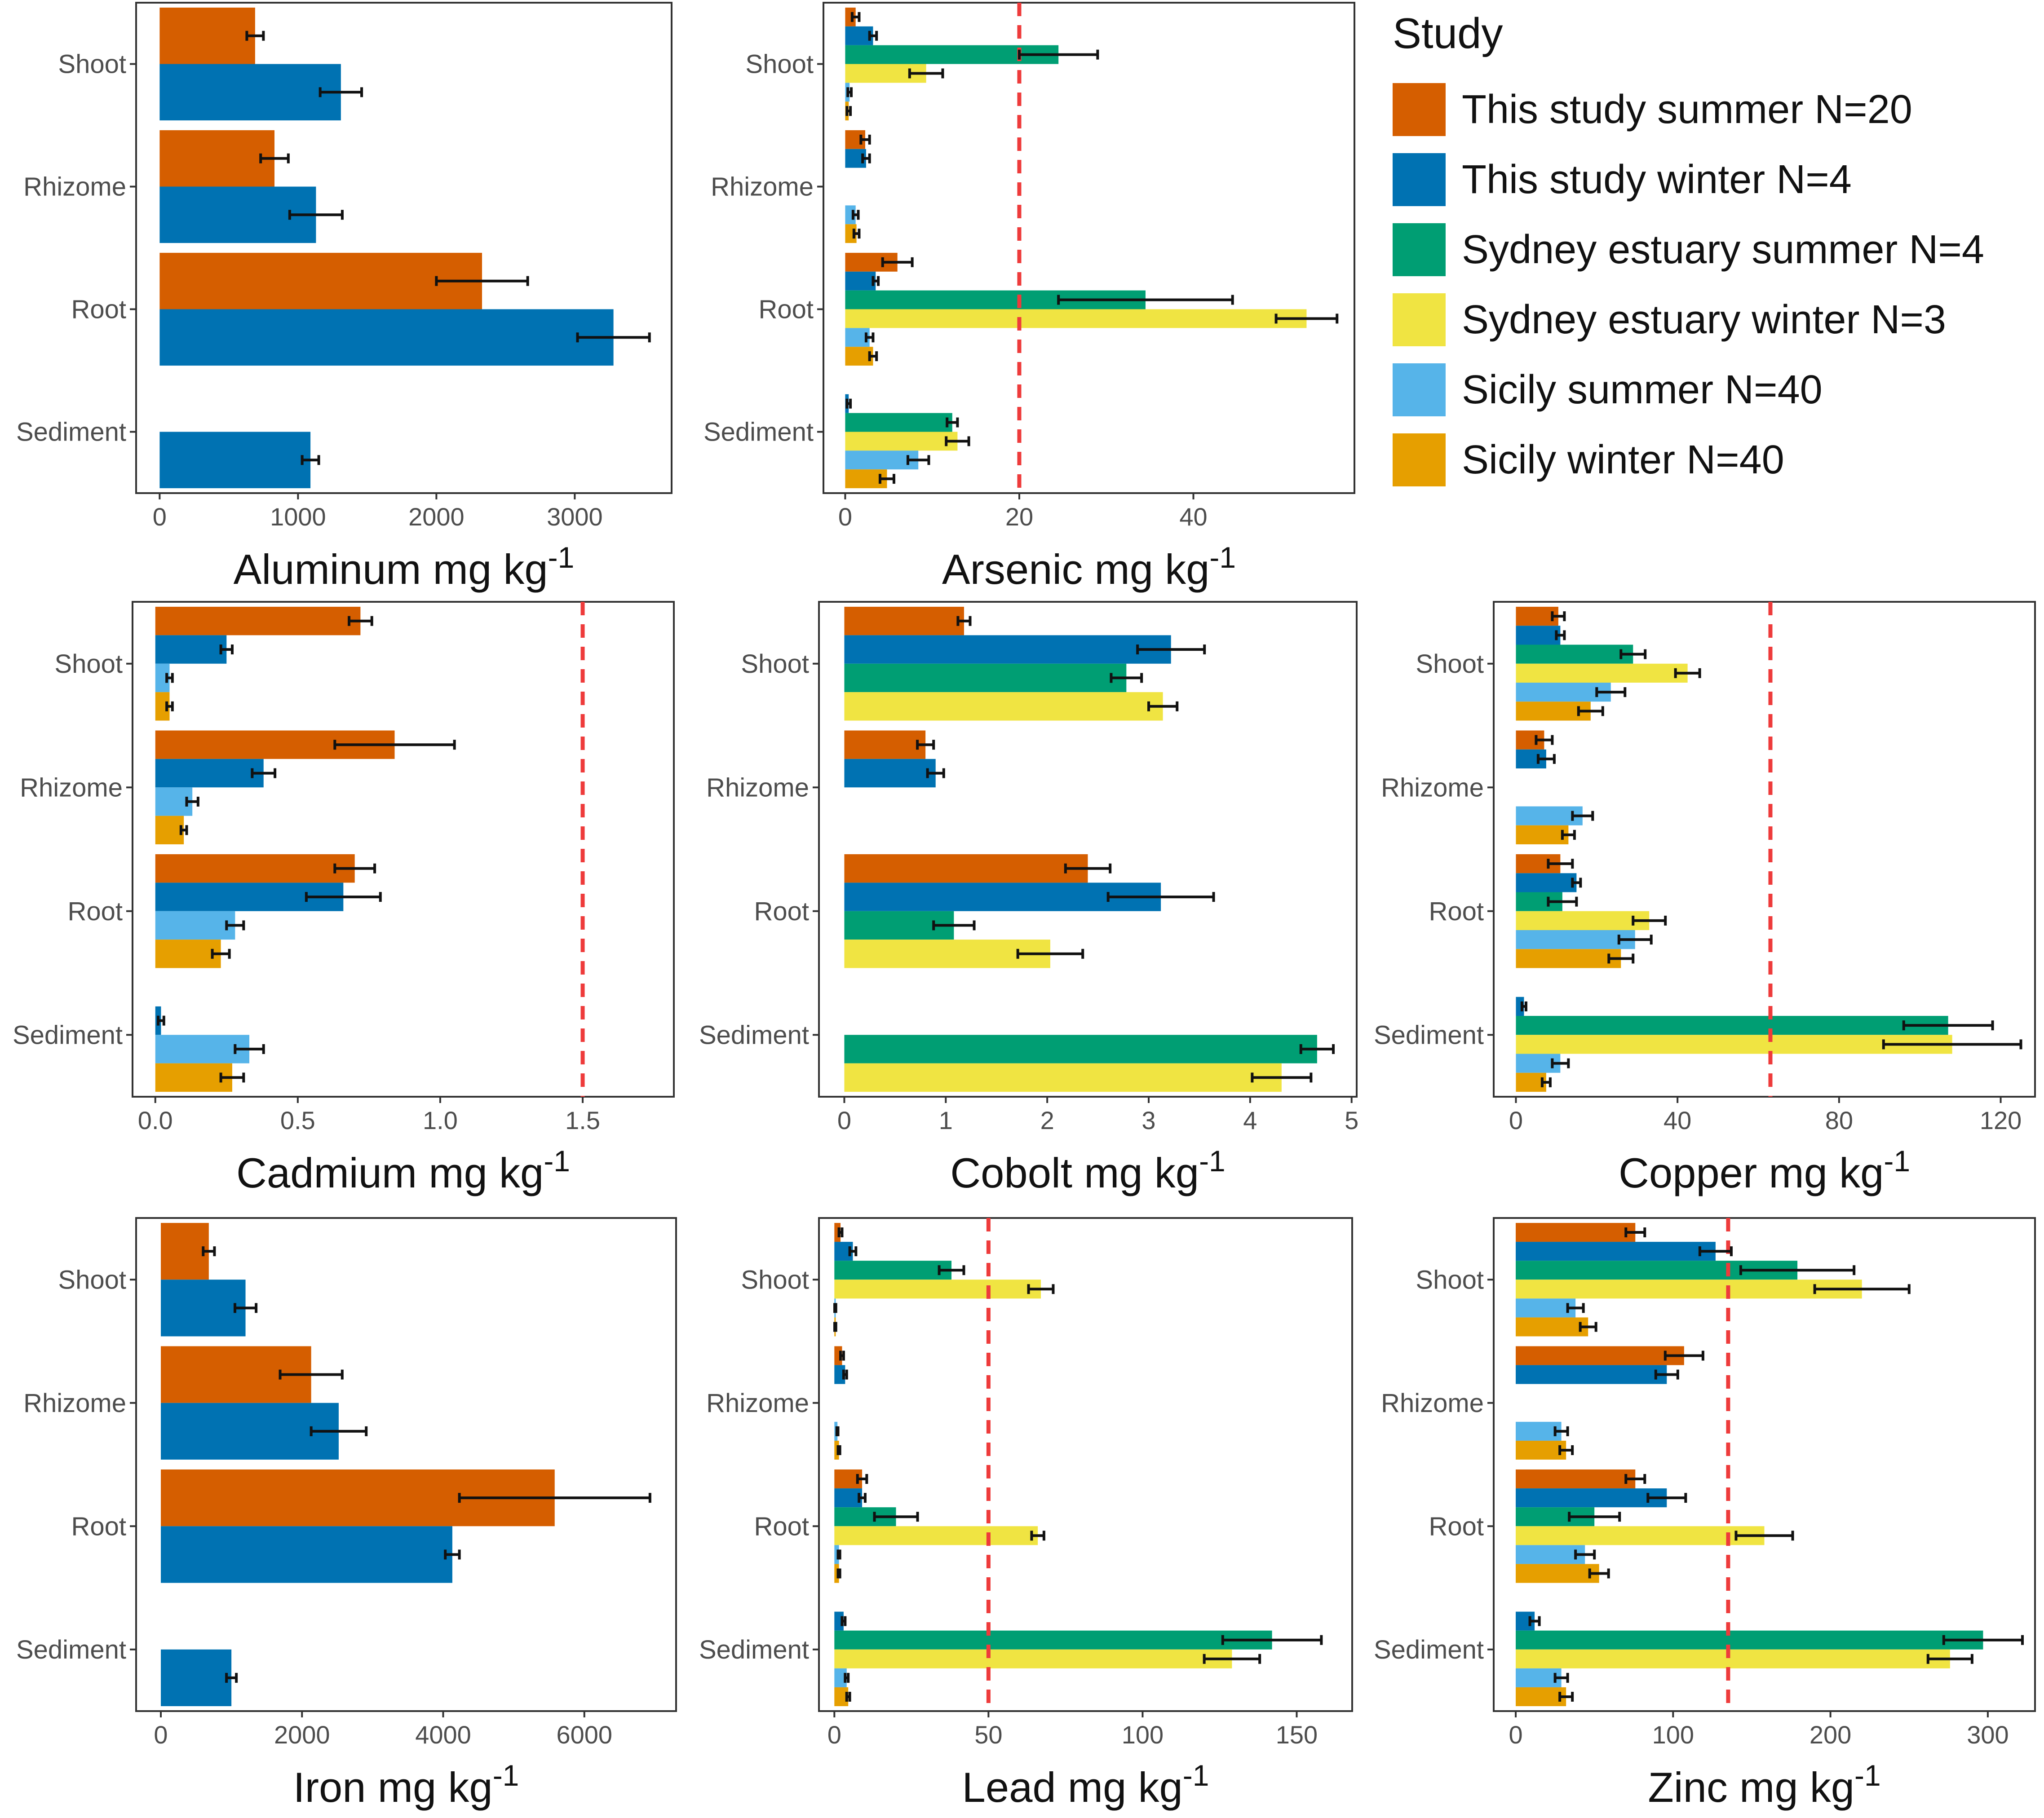  Describe the element at coordinates (1148, 1120) in the screenshot. I see `x-tick-label: 3` at that location.